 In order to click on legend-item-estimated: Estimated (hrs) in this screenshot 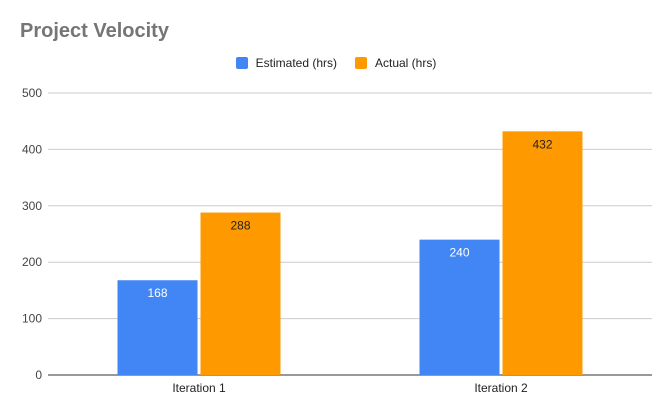, I will do `click(286, 63)`.